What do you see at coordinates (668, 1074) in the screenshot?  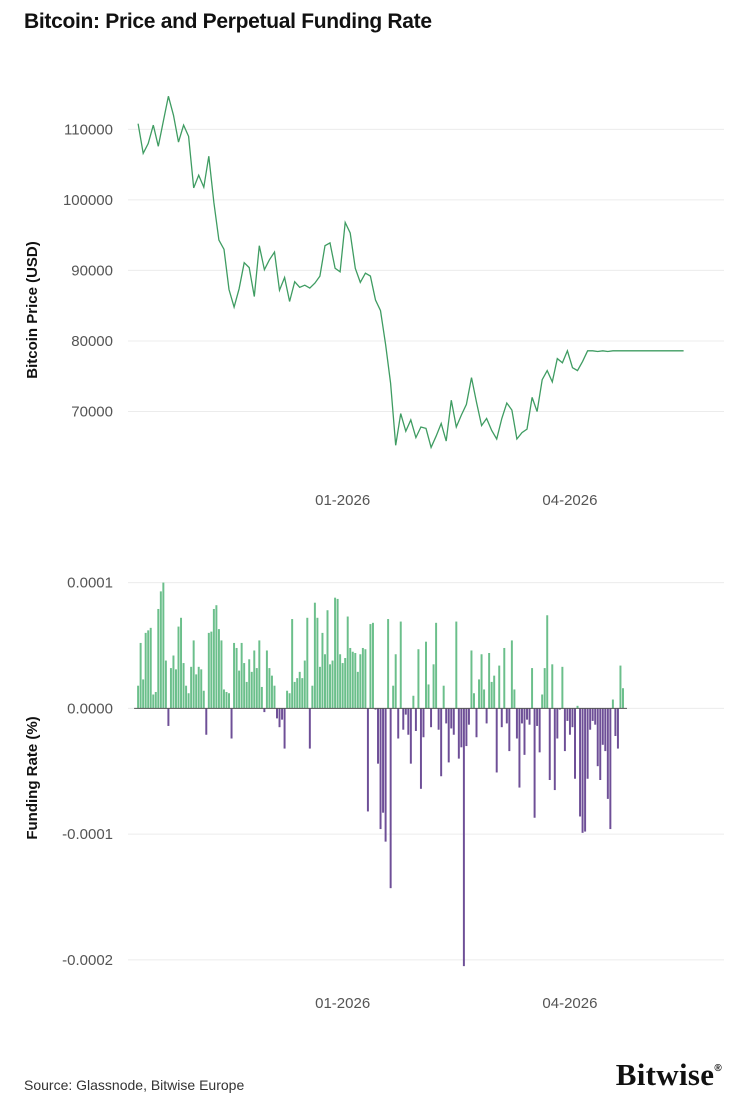 I see `bitwise-logo: Bitwise®` at bounding box center [668, 1074].